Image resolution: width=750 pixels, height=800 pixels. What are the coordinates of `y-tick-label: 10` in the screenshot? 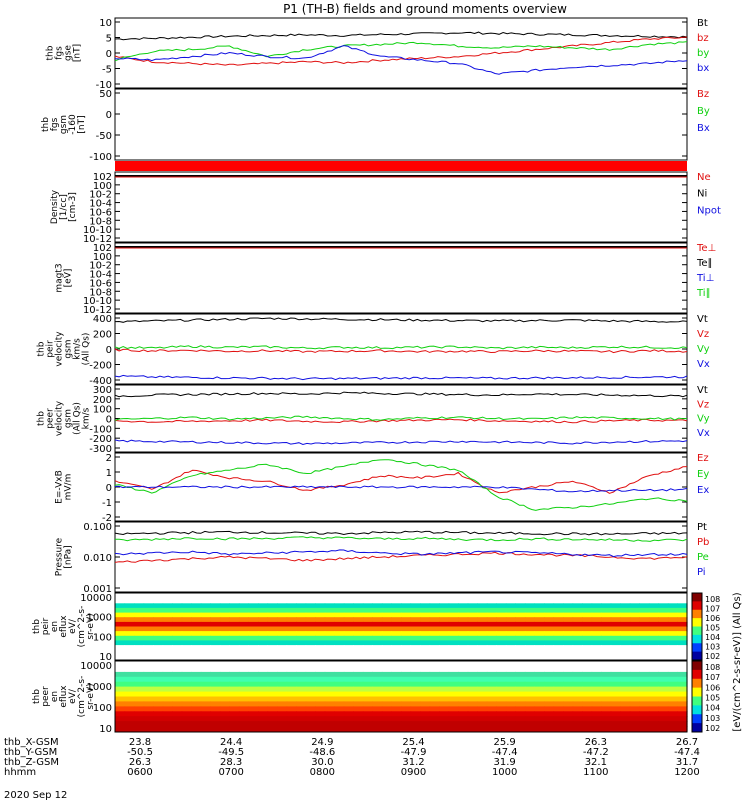 It's located at (105, 23).